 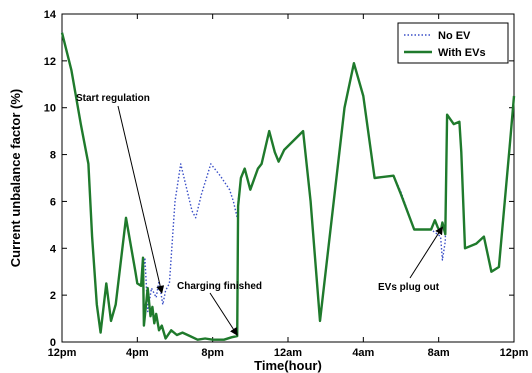 What do you see at coordinates (53, 343) in the screenshot?
I see `y-tick-label: 0` at bounding box center [53, 343].